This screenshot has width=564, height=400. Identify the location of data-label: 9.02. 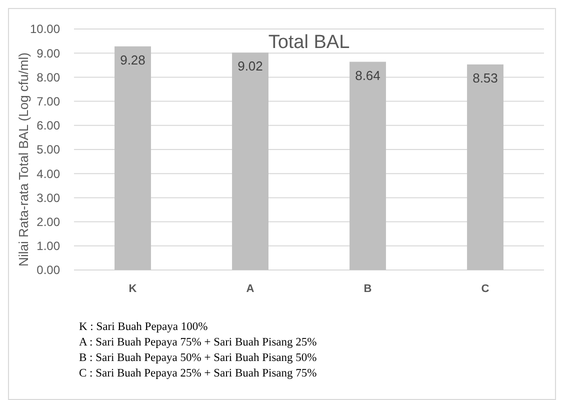
(250, 66).